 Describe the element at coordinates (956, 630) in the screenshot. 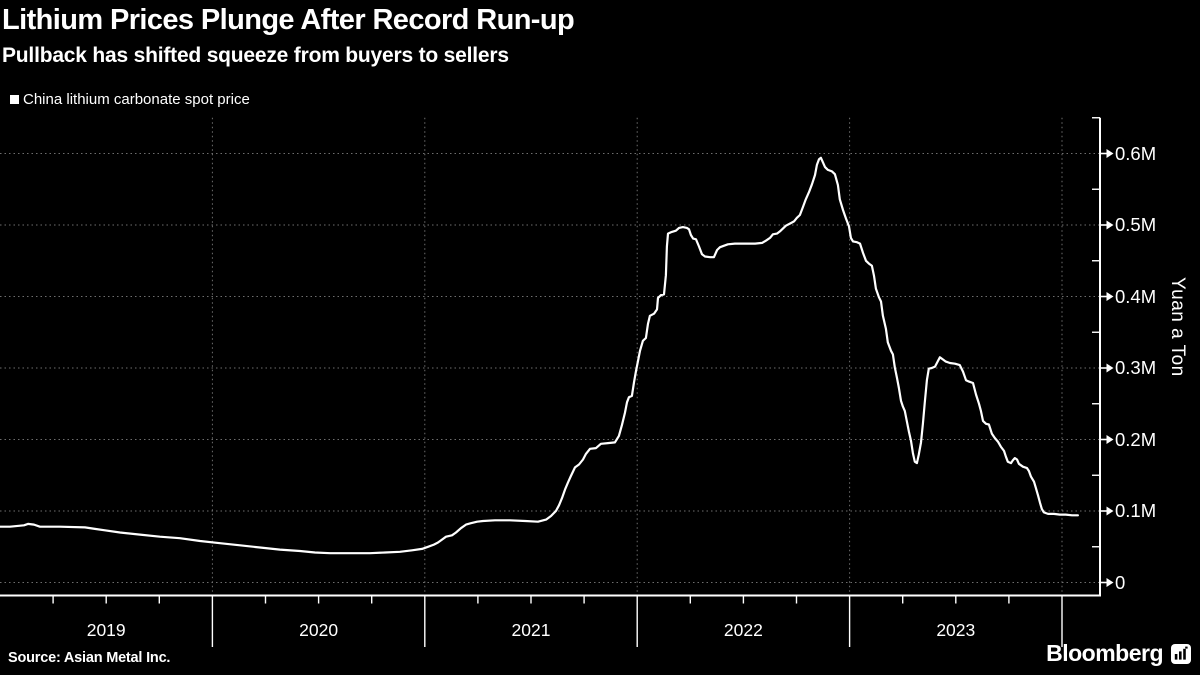

I see `x-year-label: 2023` at that location.